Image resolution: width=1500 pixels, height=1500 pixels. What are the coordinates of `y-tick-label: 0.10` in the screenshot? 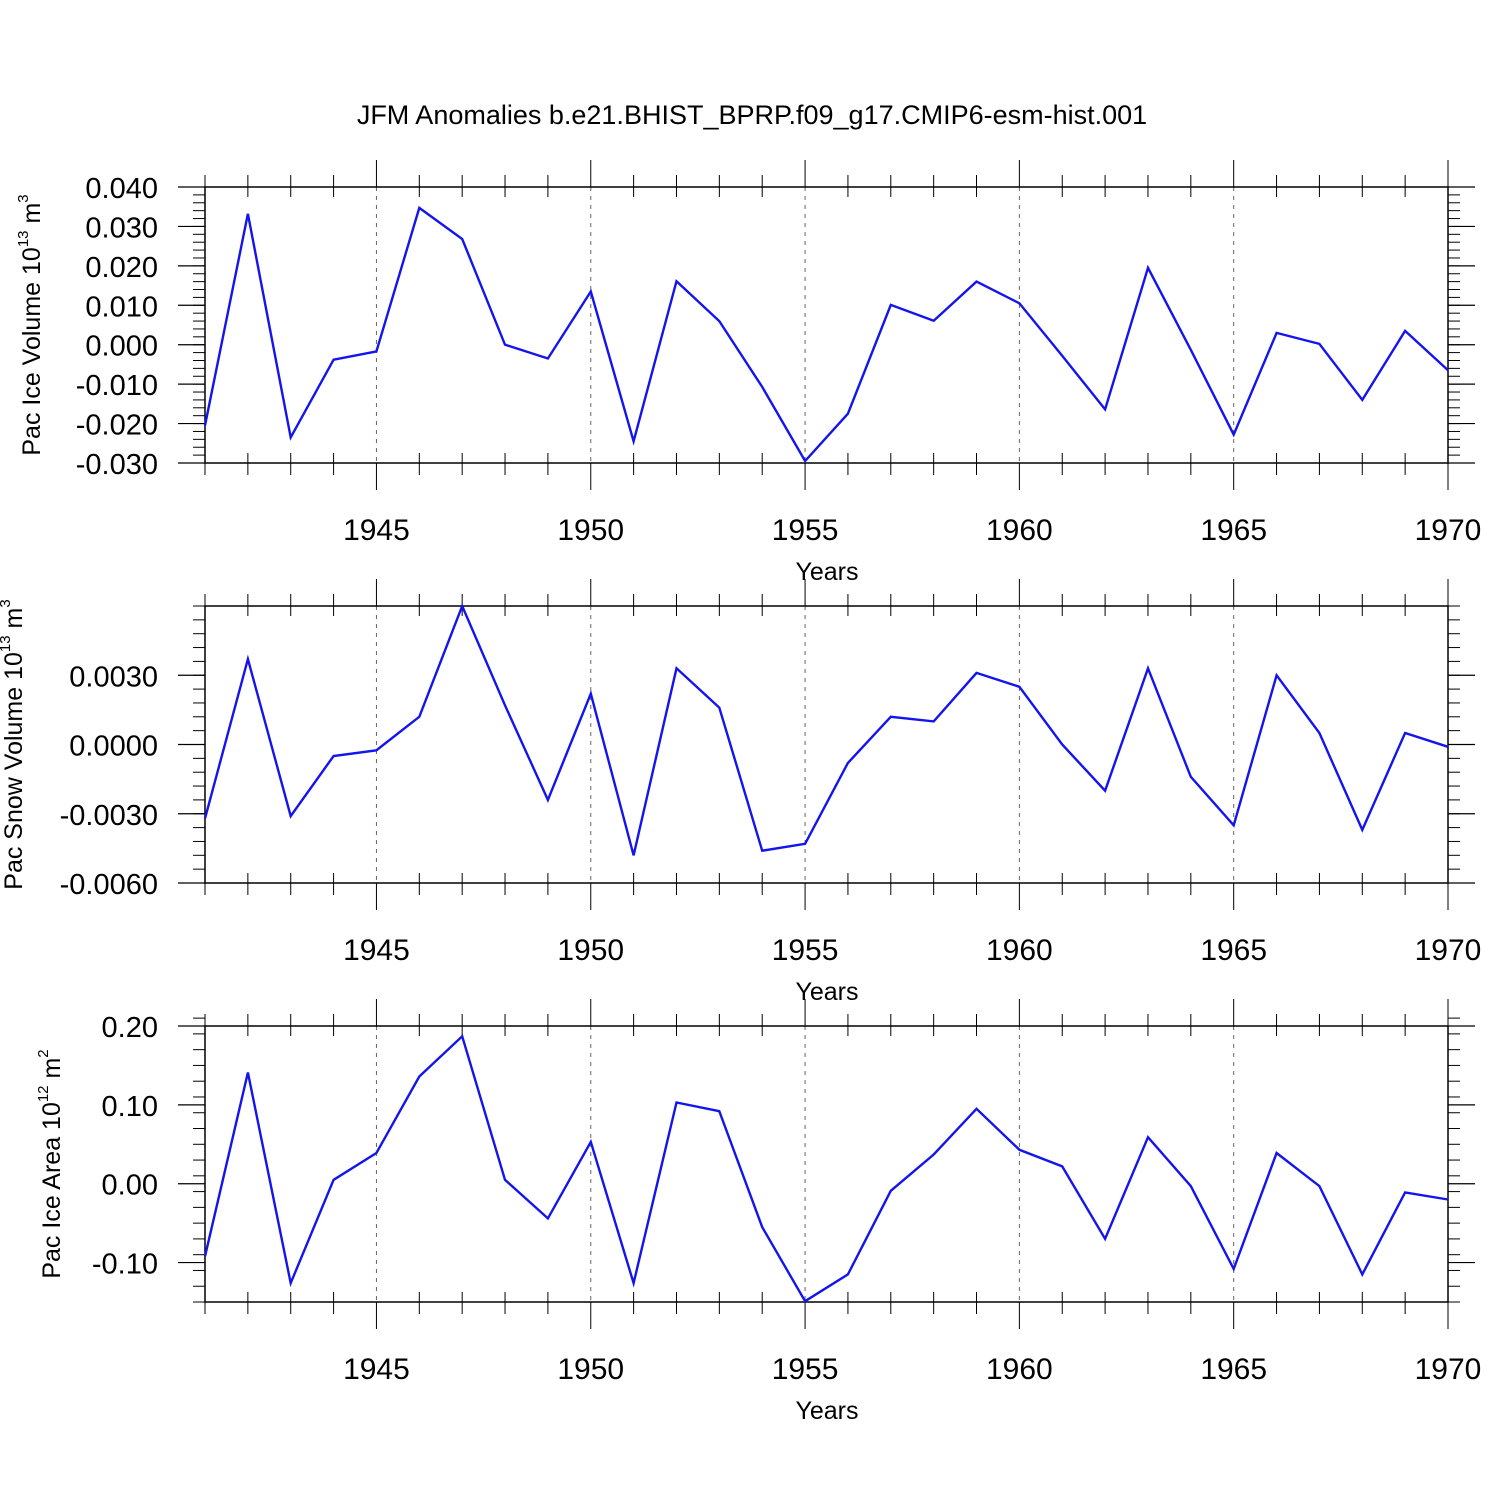 It's located at (130, 1107).